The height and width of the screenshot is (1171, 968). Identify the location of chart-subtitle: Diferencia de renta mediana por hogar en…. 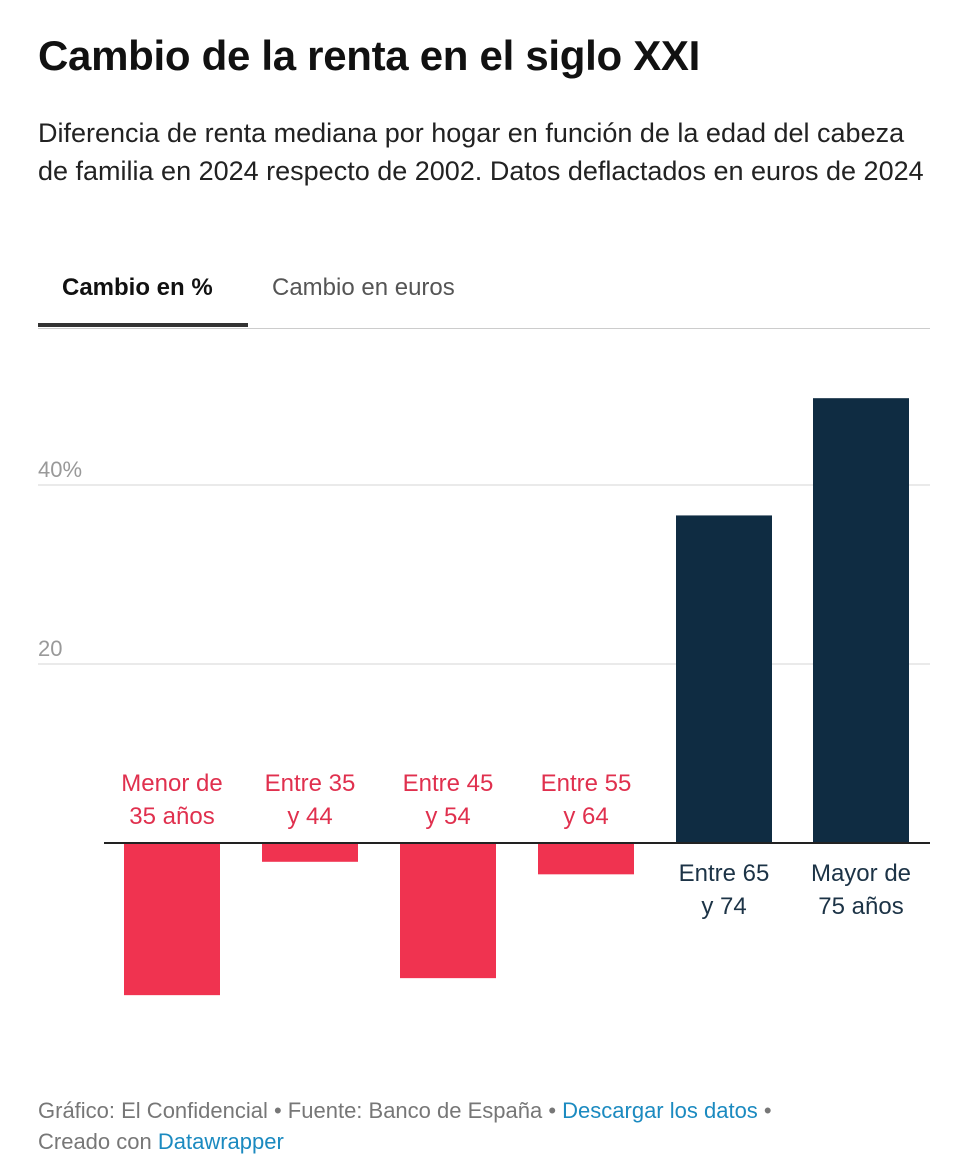
(481, 152).